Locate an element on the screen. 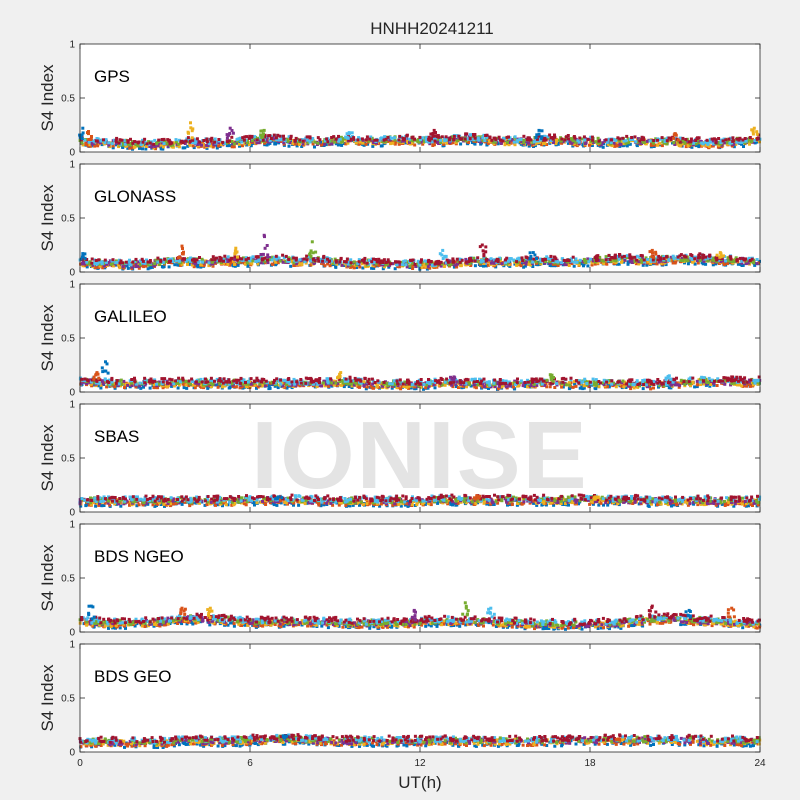 The height and width of the screenshot is (800, 800). data-points is located at coordinates (420, 375).